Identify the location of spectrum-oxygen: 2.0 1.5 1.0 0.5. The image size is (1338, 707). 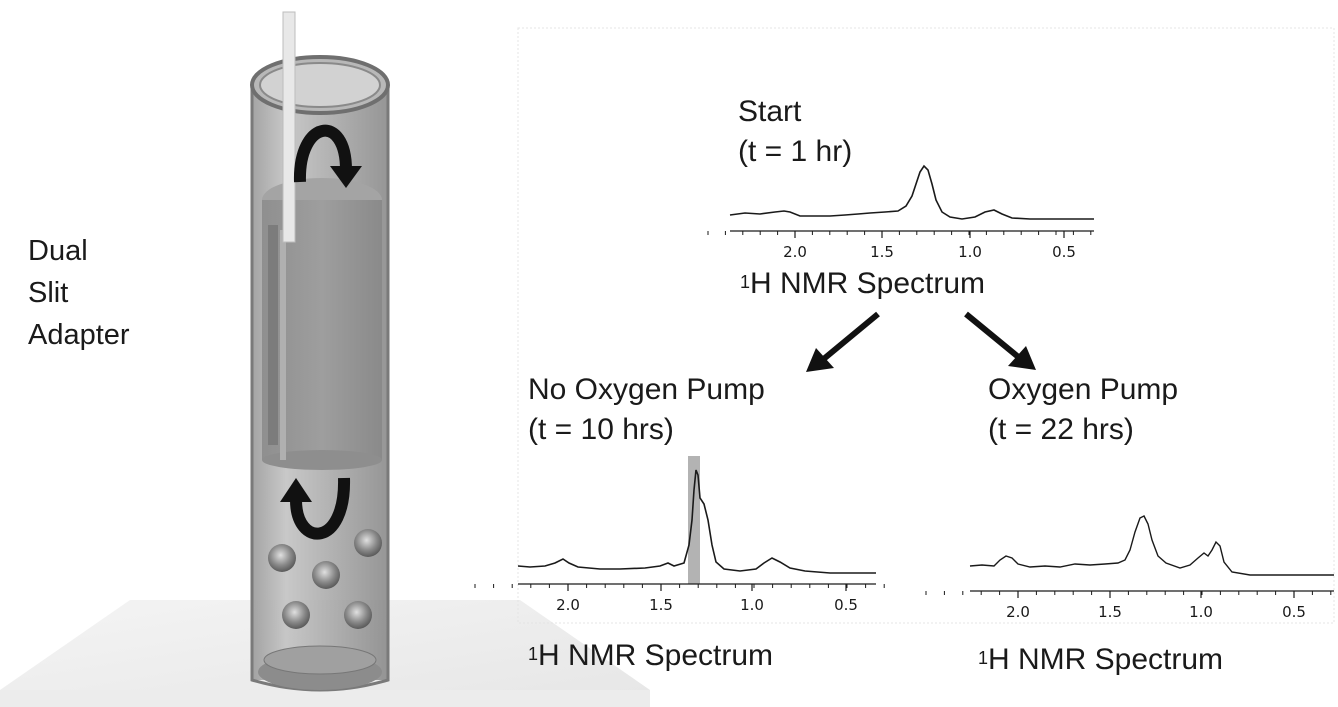
(1129, 568).